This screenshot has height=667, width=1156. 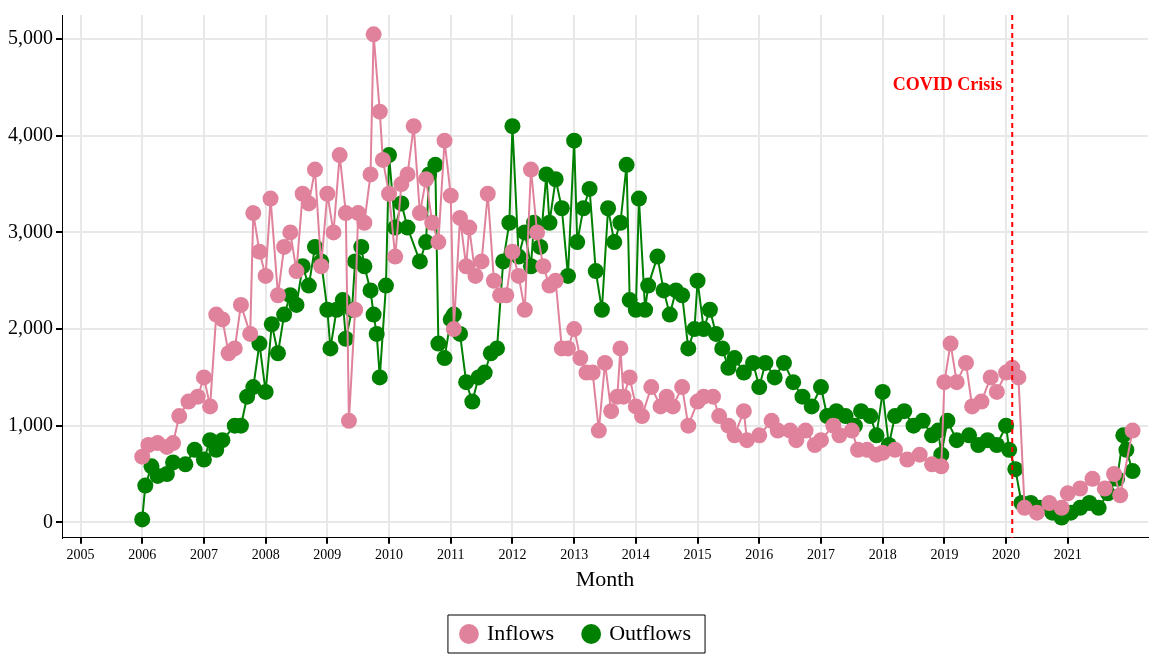 I want to click on x-tick-label: 2017, so click(x=820, y=554).